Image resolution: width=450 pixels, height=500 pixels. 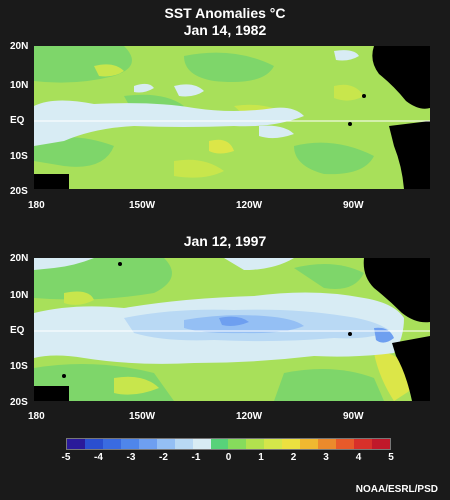 What do you see at coordinates (391, 457) in the screenshot?
I see `colorbar-tick-label: 5` at bounding box center [391, 457].